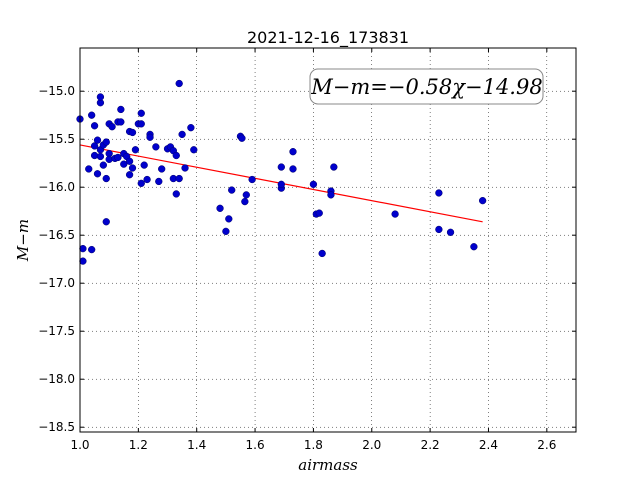  I want to click on y-tick-label: −15.5, so click(56, 139).